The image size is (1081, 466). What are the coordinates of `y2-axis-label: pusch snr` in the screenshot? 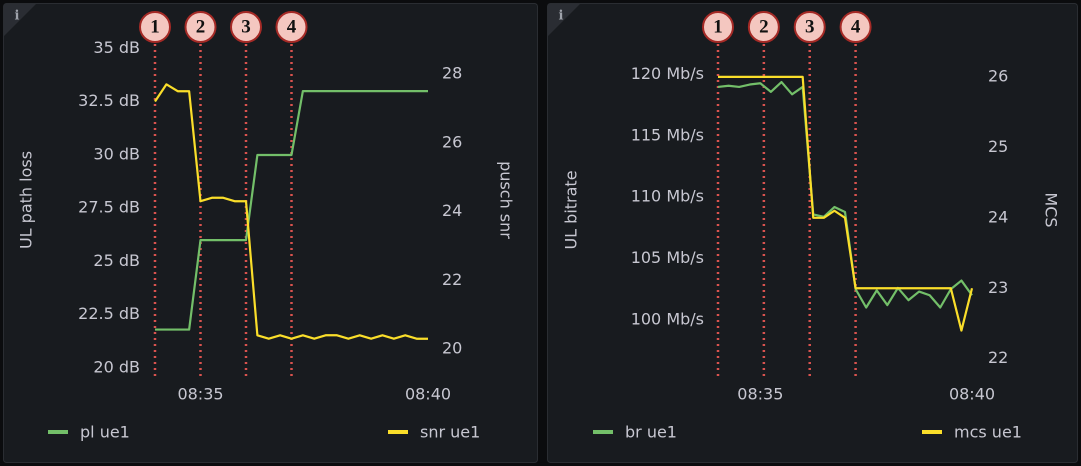 It's located at (506, 200).